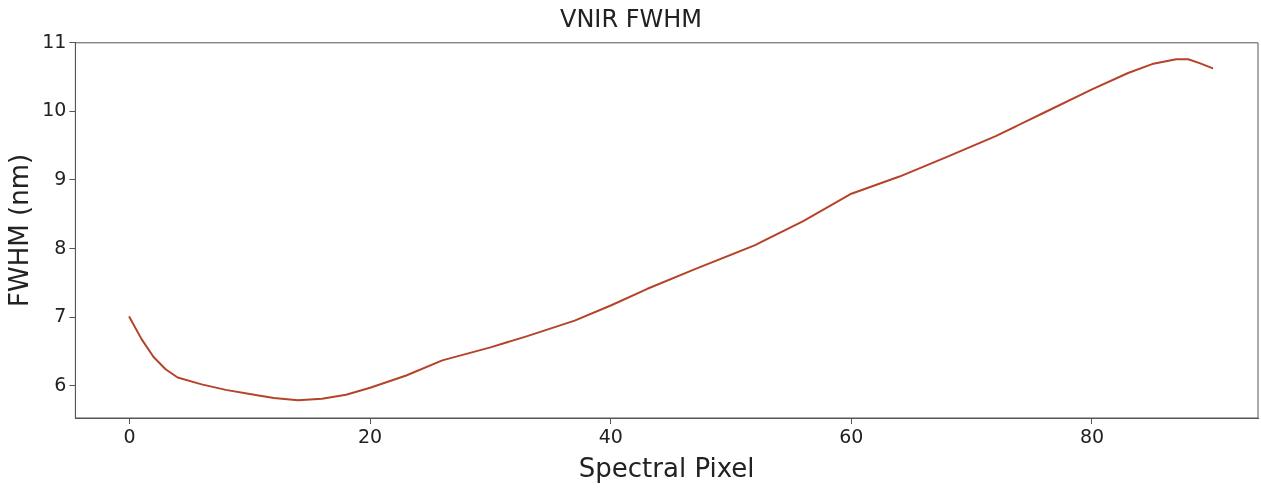  Describe the element at coordinates (60, 383) in the screenshot. I see `y-tick-label: 6` at that location.